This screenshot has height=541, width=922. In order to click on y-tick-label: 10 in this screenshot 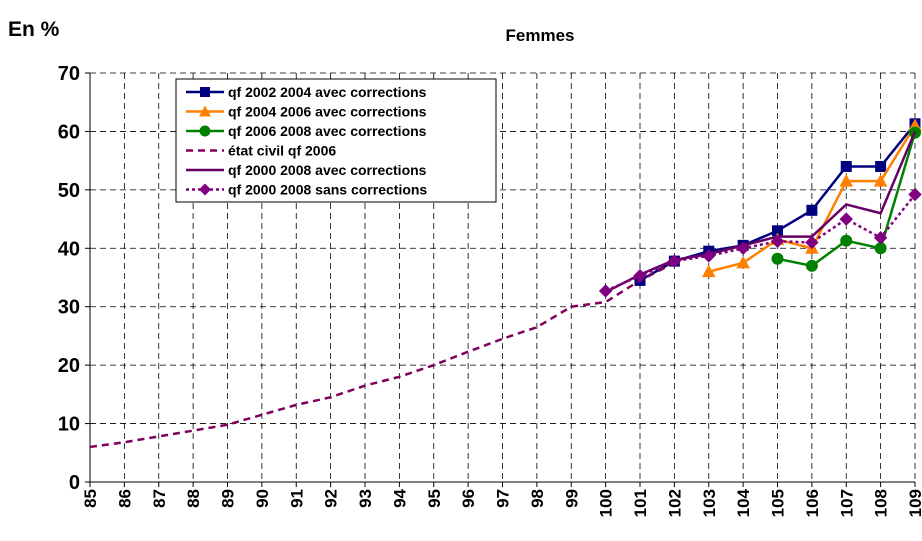, I will do `click(69, 425)`.